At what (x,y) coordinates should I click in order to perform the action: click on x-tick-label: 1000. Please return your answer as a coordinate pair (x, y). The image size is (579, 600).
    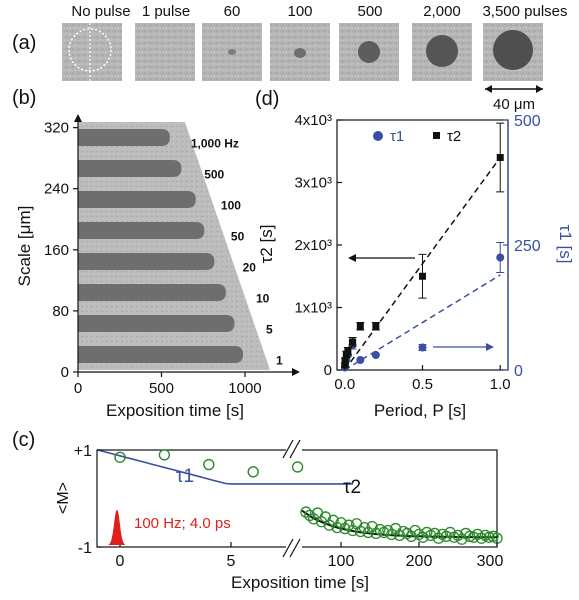
    Looking at the image, I should click on (244, 388).